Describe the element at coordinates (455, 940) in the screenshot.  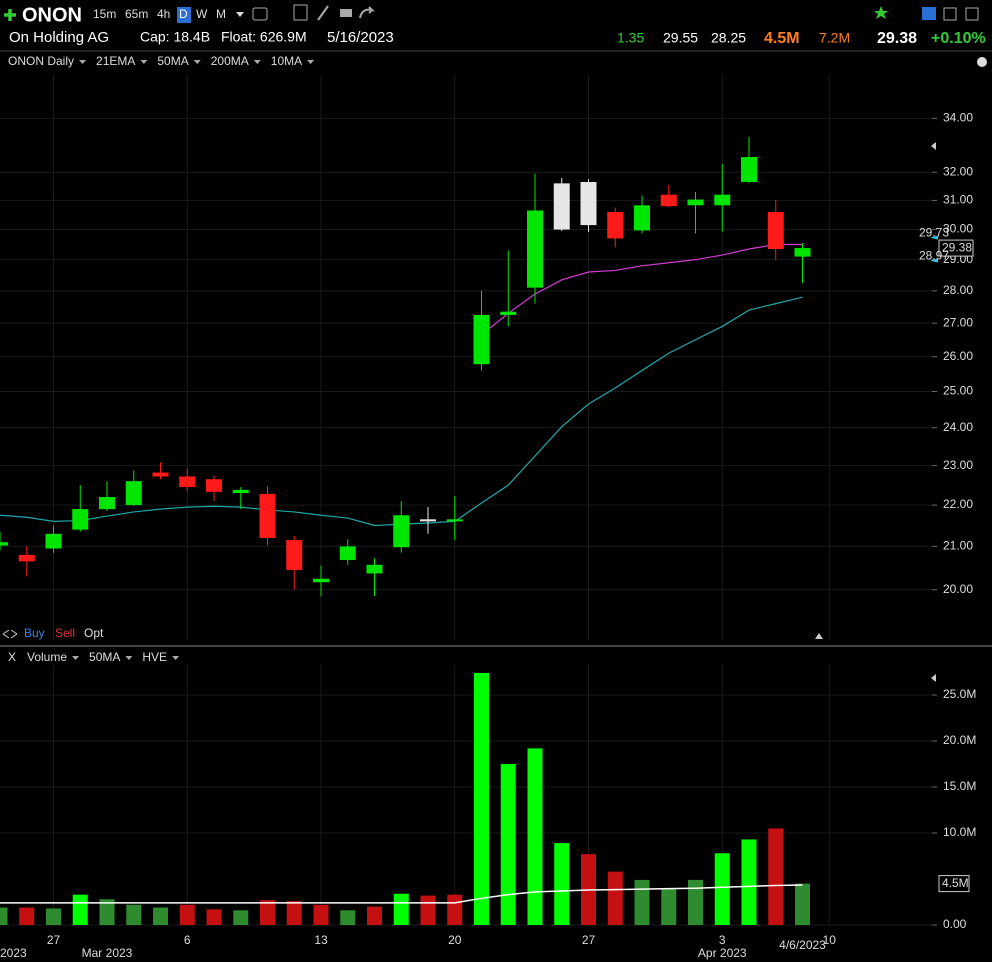
I see `x-tick-label: 20` at that location.